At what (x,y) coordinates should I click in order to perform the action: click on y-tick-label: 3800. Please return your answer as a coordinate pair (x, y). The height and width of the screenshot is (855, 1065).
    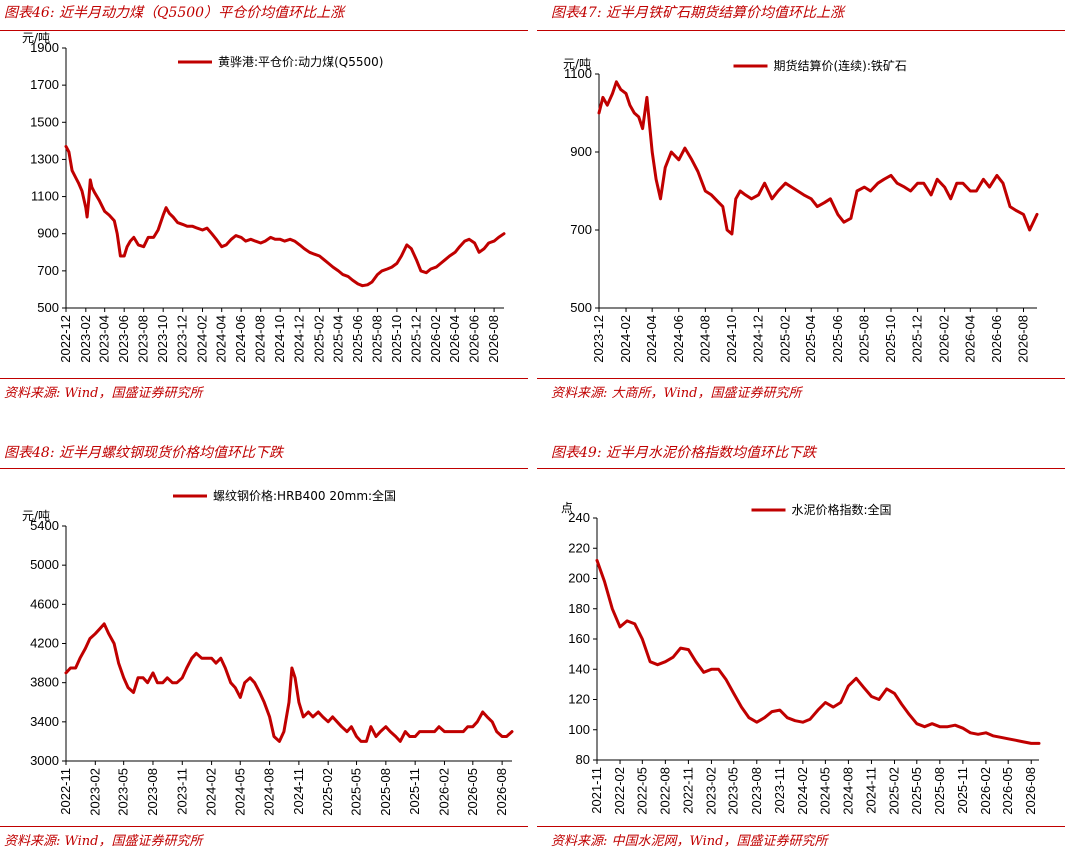
    Looking at the image, I should click on (44, 682).